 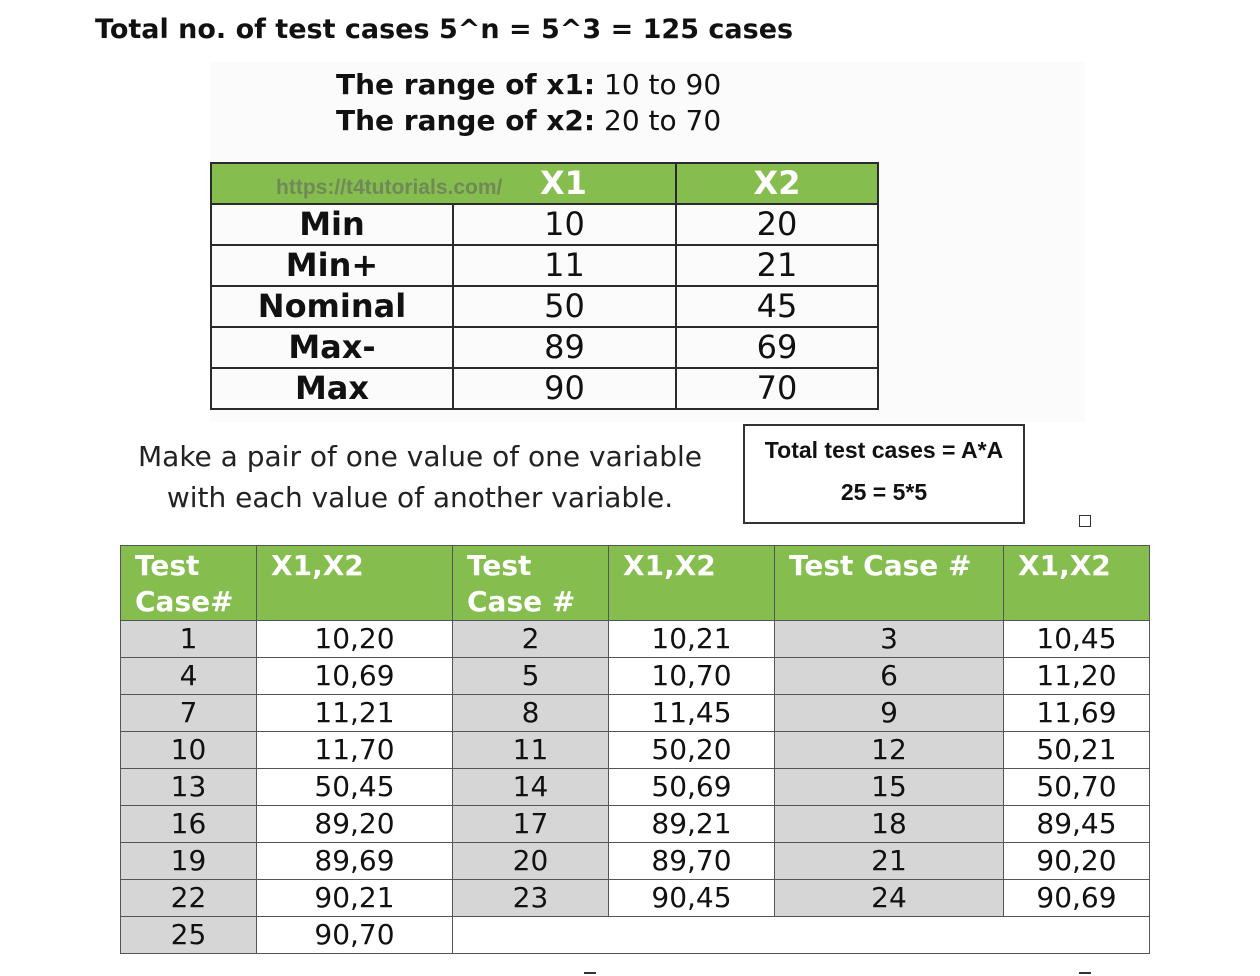 What do you see at coordinates (466, 84) in the screenshot?
I see `range-x1-label: The range of x1:` at bounding box center [466, 84].